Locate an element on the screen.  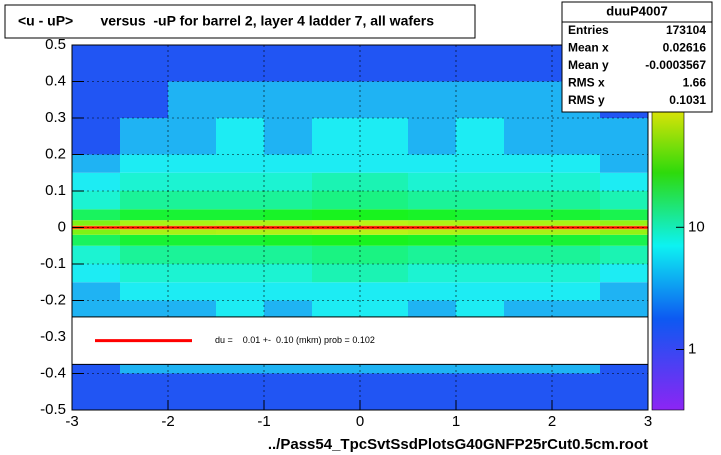
stats-label: Mean x is located at coordinates (588, 48).